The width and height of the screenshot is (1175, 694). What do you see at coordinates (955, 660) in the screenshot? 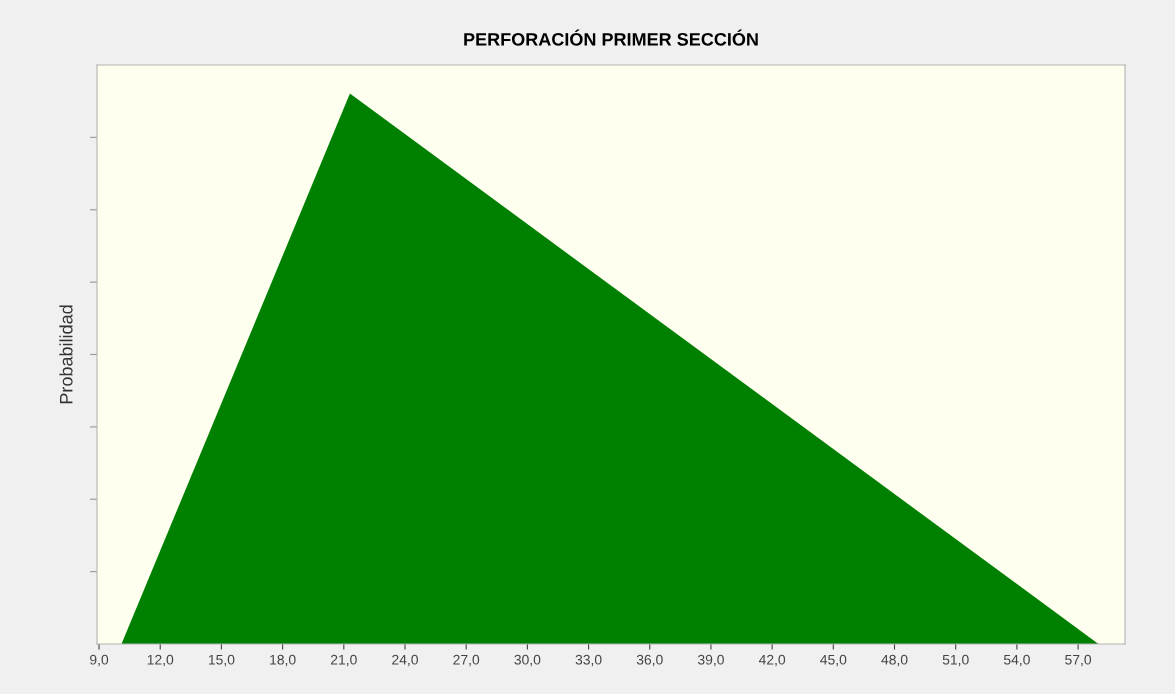
I see `x-tick-label: 51,0` at bounding box center [955, 660].